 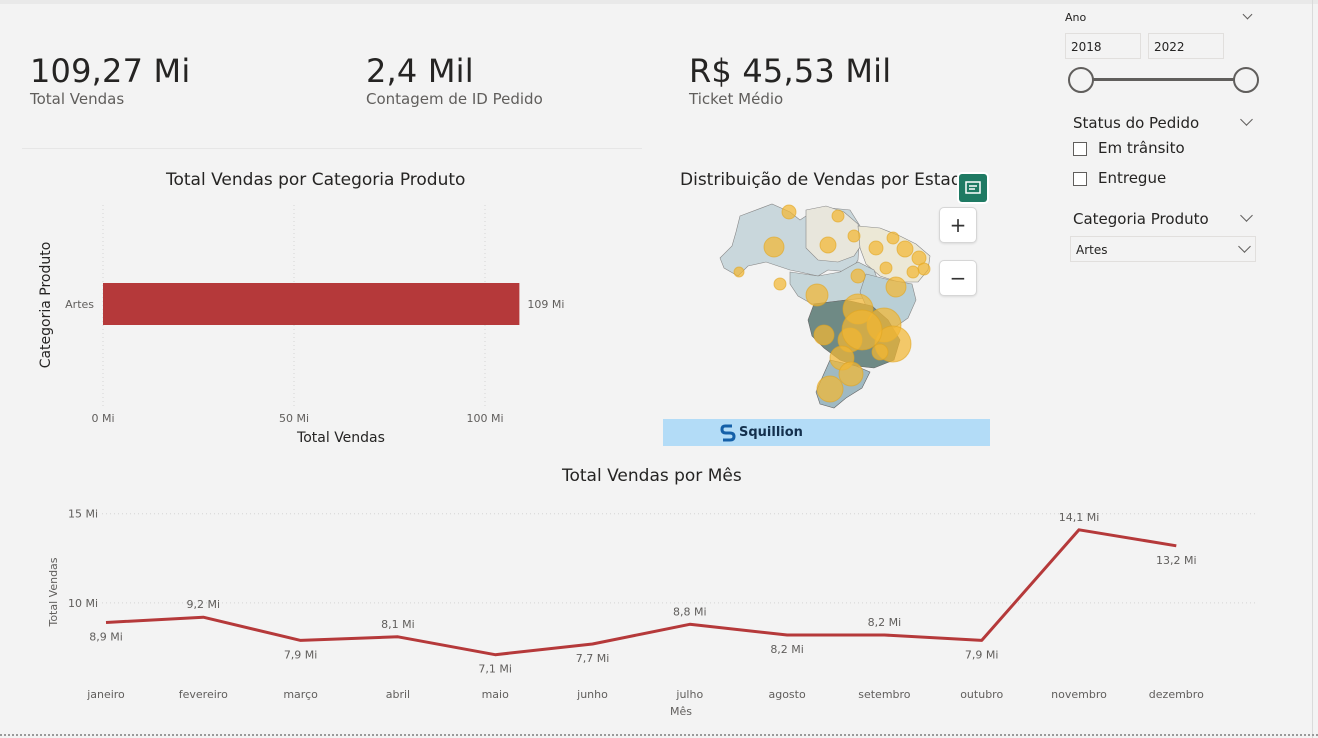 I want to click on squillion-brand-text: Squillion, so click(x=771, y=432).